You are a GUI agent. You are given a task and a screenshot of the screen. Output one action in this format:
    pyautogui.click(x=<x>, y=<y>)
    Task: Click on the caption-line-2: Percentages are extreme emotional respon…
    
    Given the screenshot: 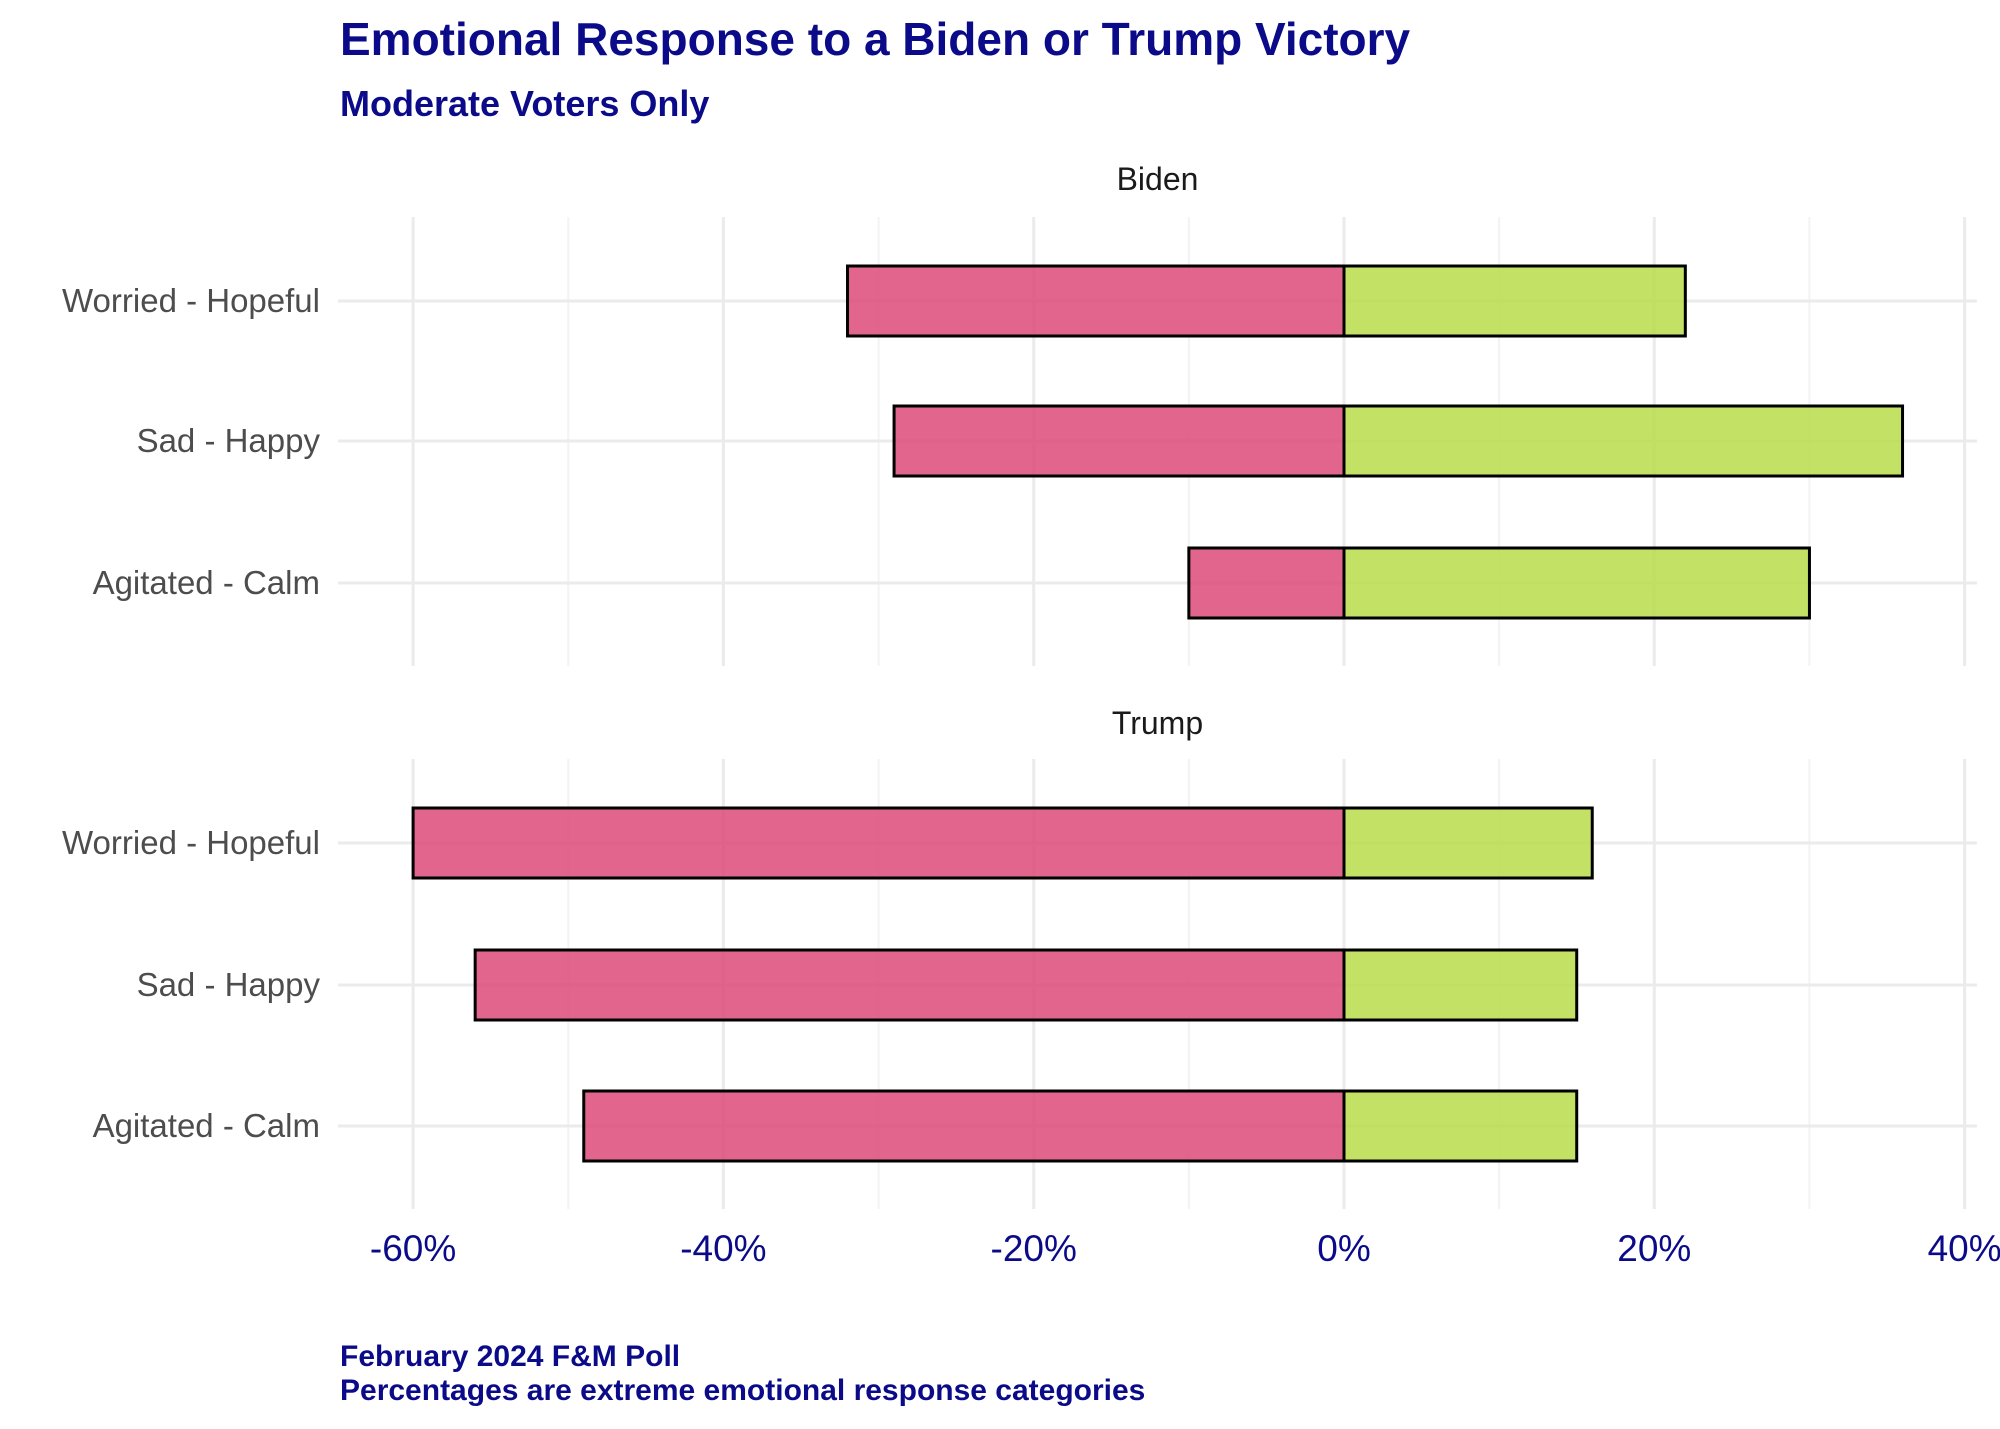 What is the action you would take?
    pyautogui.click(x=742, y=1390)
    